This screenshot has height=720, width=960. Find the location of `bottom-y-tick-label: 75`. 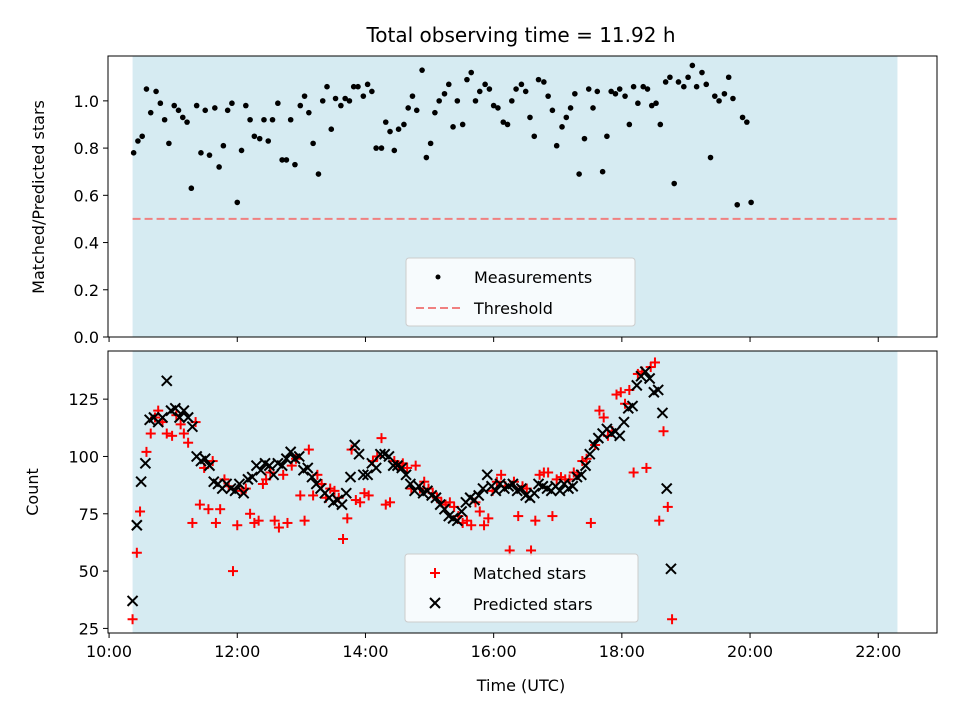

bottom-y-tick-label: 75 is located at coordinates (89, 514).